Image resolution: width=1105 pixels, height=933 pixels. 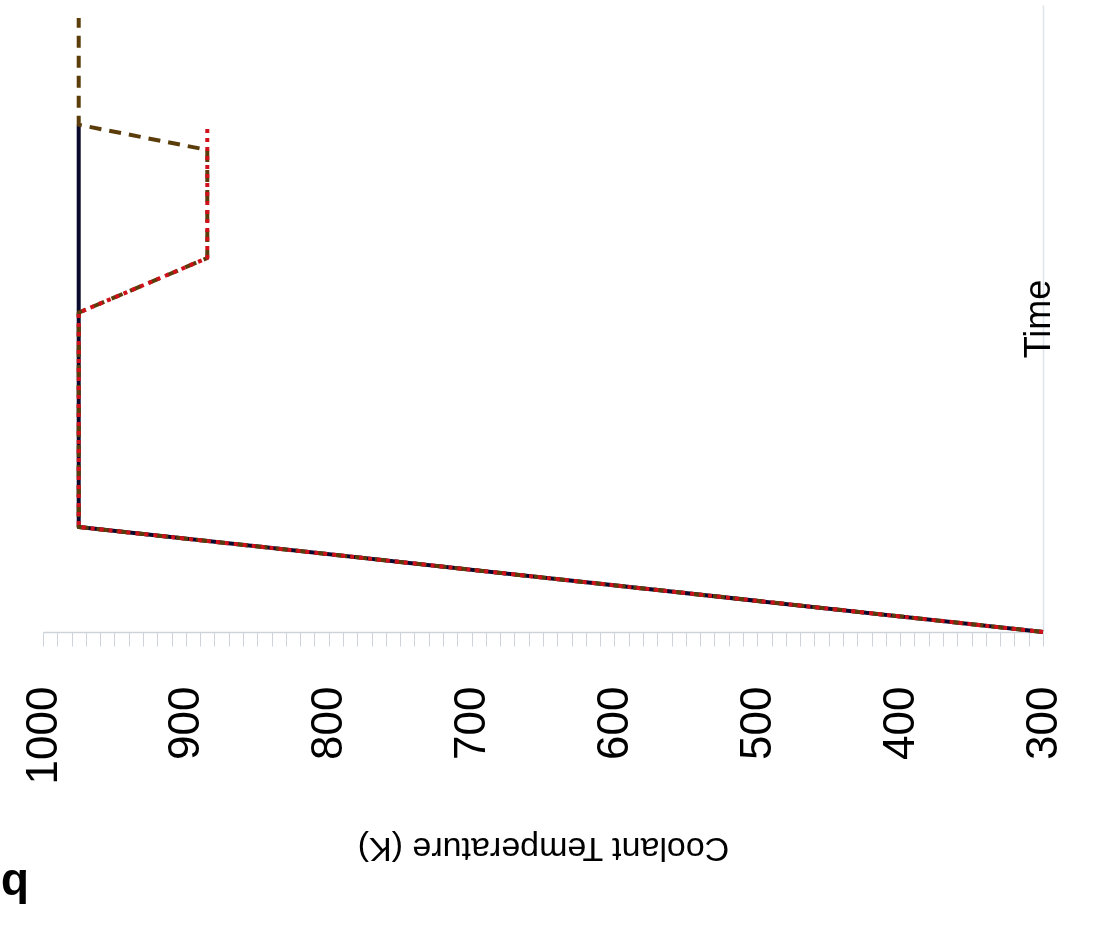 What do you see at coordinates (15, 886) in the screenshot?
I see `text: b` at bounding box center [15, 886].